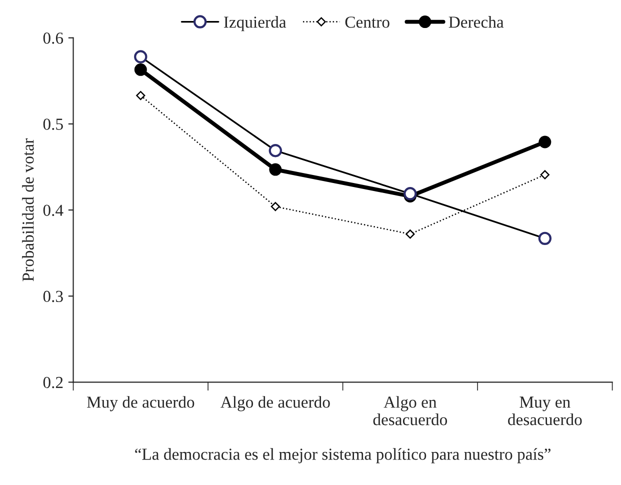 Image resolution: width=621 pixels, height=485 pixels. I want to click on y-axis-title: Probabilidad de votar, so click(28, 210).